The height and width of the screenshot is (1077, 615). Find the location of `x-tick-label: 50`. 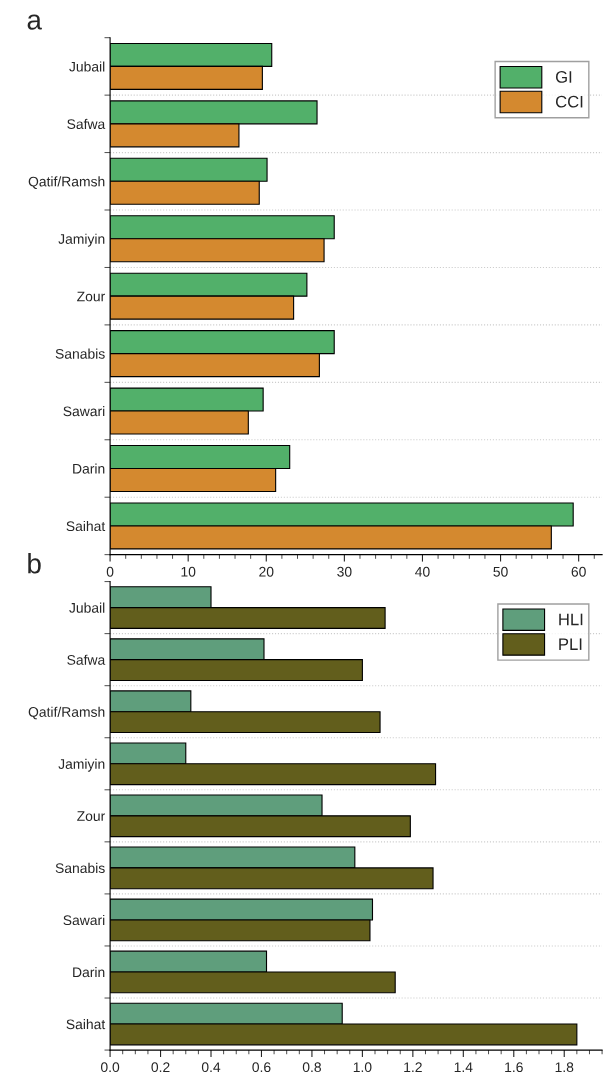

x-tick-label: 50 is located at coordinates (500, 571).